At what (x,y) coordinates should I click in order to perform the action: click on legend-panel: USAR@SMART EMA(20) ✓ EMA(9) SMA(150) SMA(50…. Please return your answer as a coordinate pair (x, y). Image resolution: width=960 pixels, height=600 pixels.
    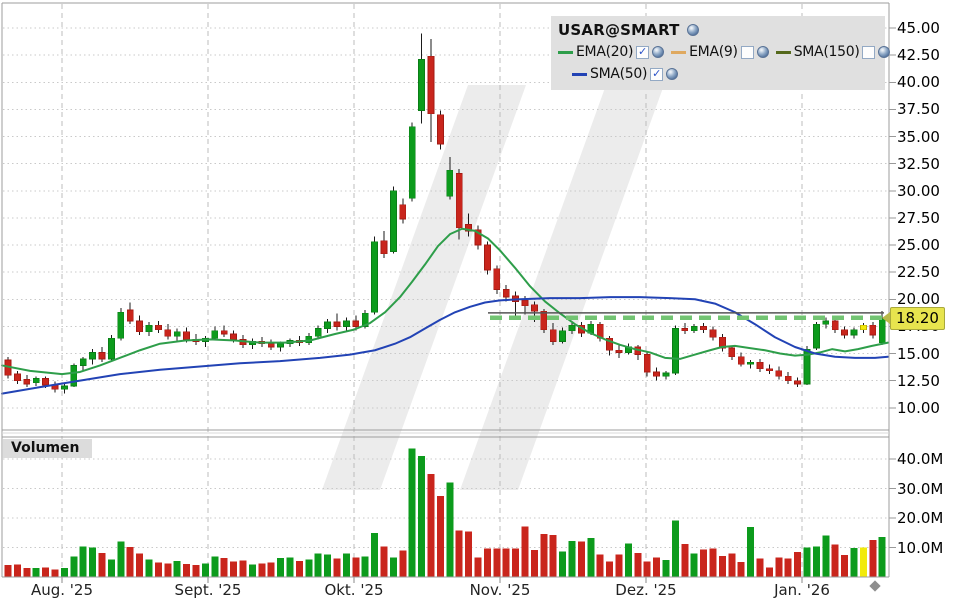
    Looking at the image, I should click on (721, 53).